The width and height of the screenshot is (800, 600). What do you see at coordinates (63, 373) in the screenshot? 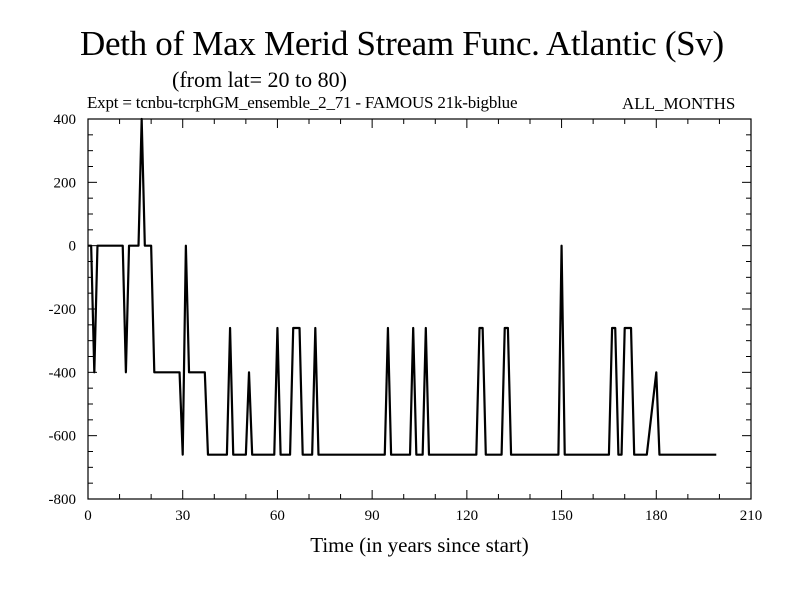
I see `y-tick-label: -400` at bounding box center [63, 373].